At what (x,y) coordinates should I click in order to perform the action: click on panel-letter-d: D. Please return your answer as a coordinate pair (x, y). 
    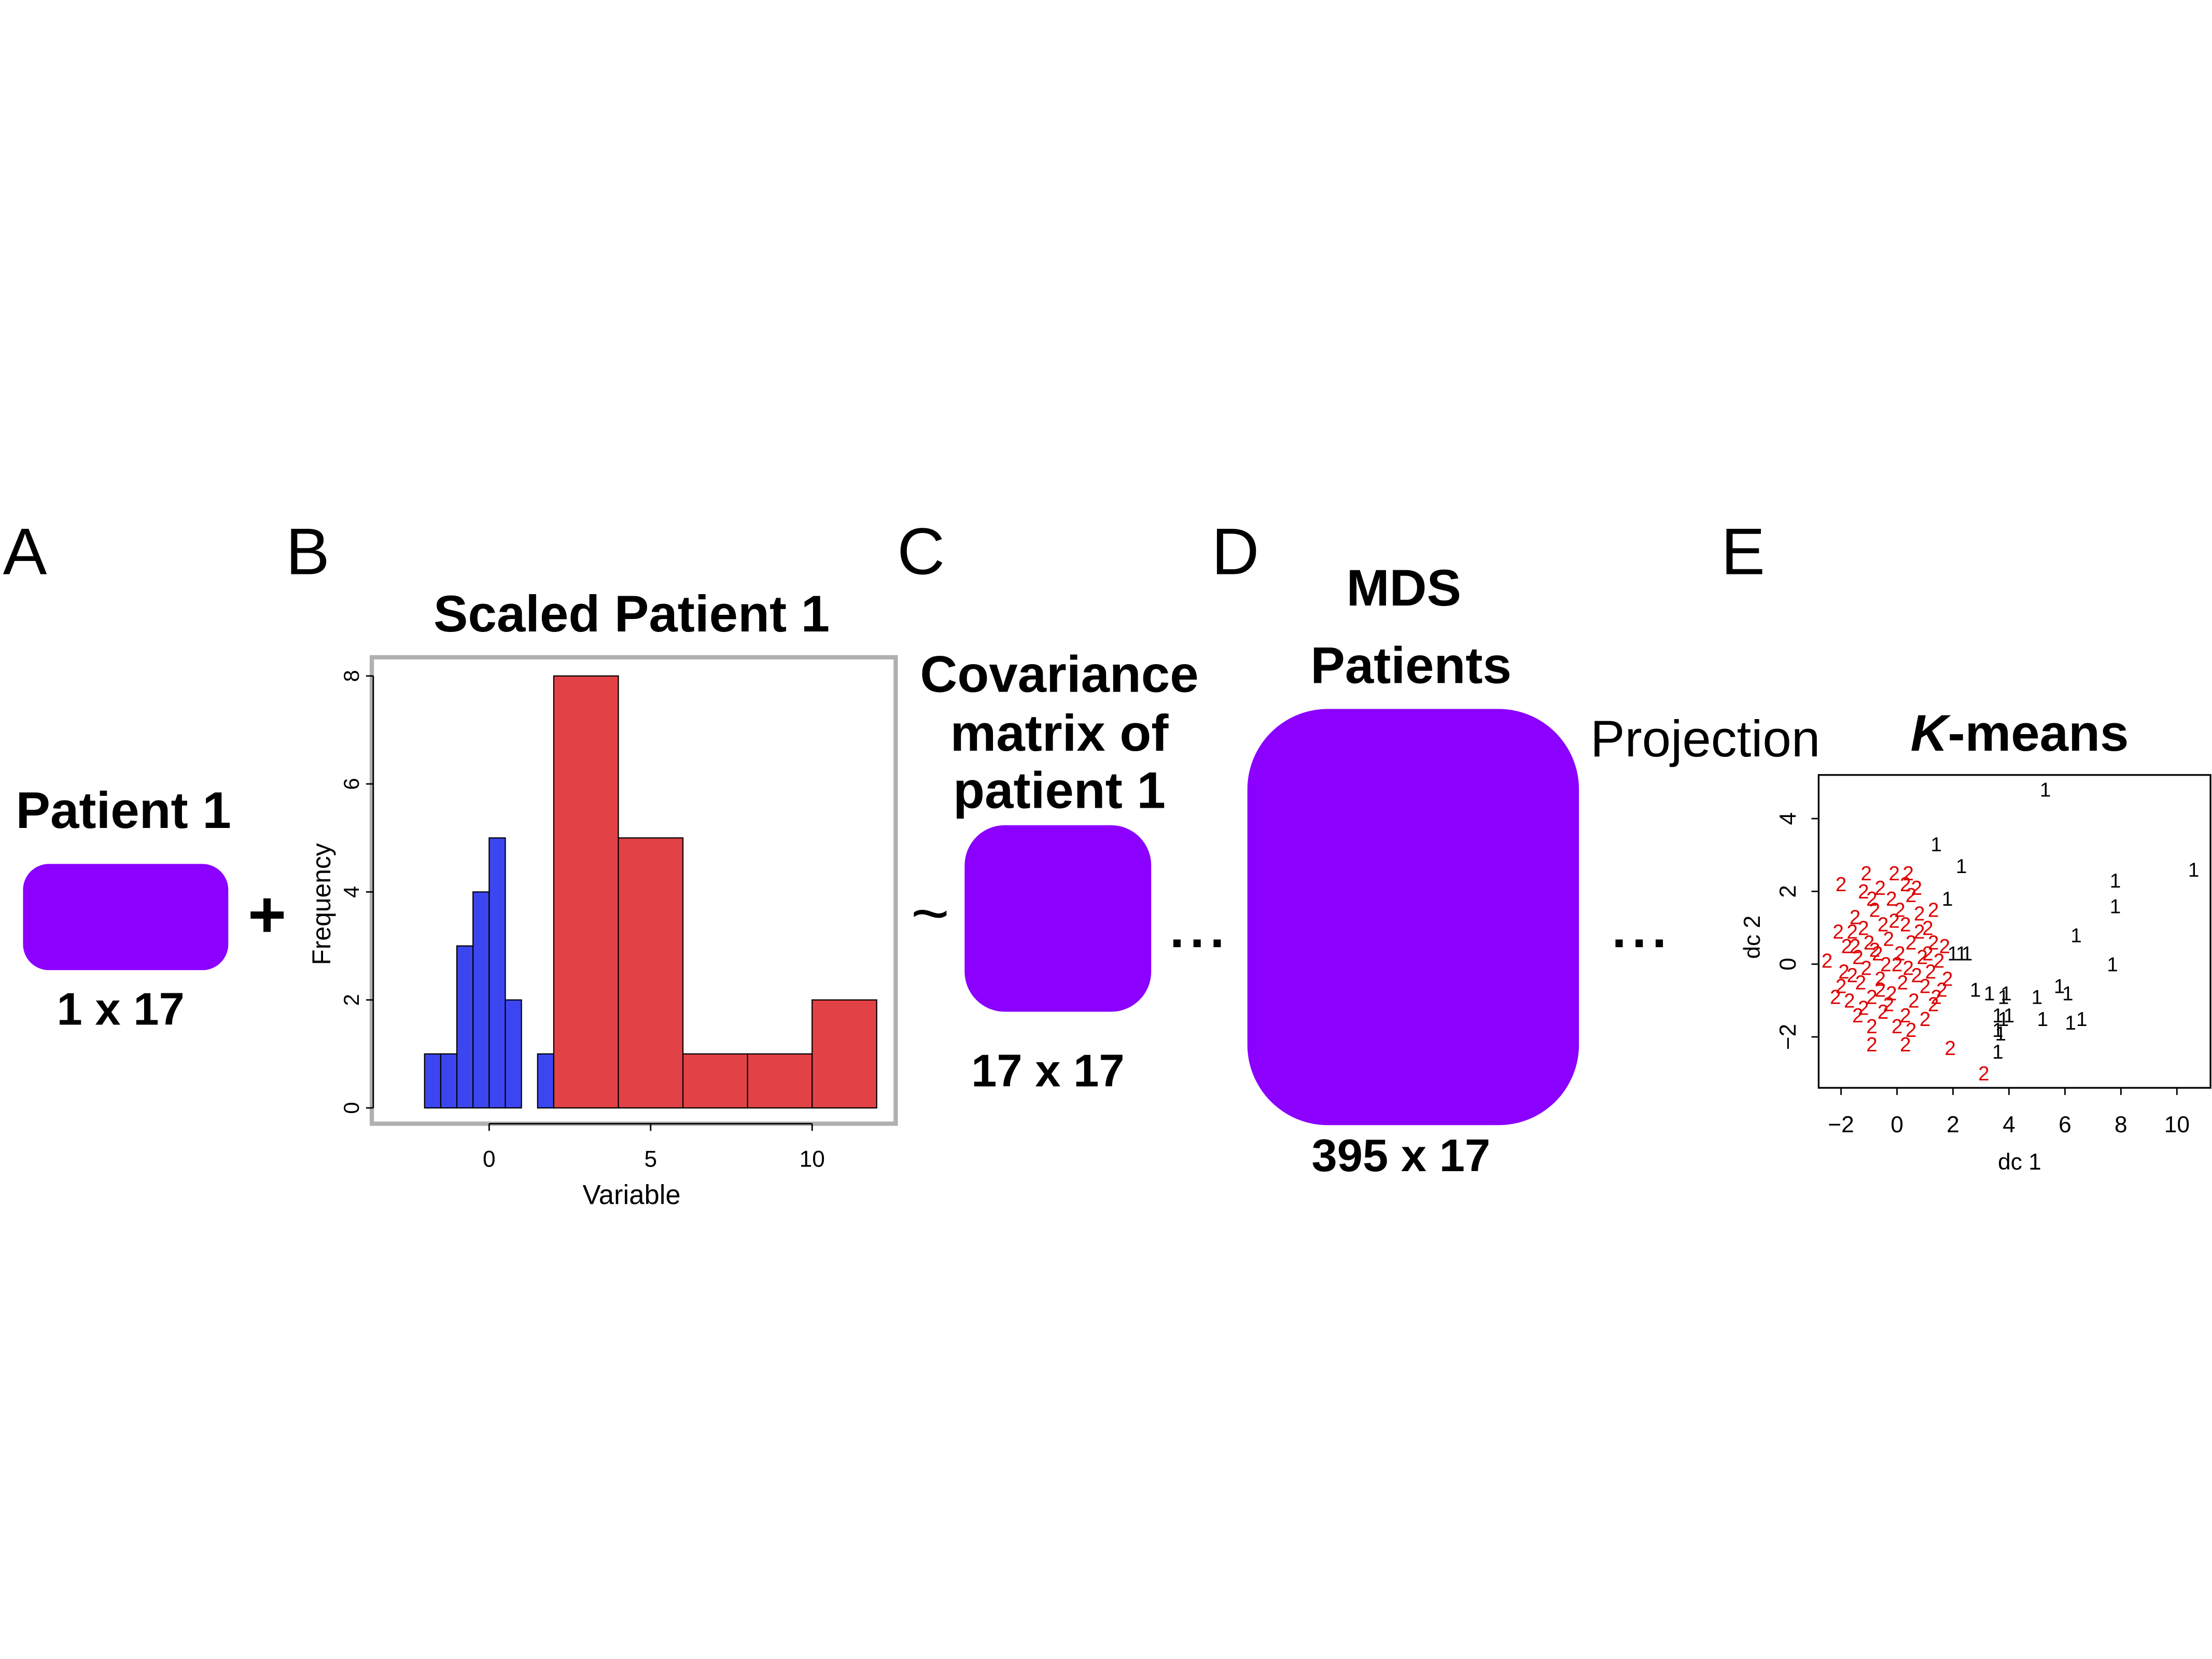
    Looking at the image, I should click on (1235, 551).